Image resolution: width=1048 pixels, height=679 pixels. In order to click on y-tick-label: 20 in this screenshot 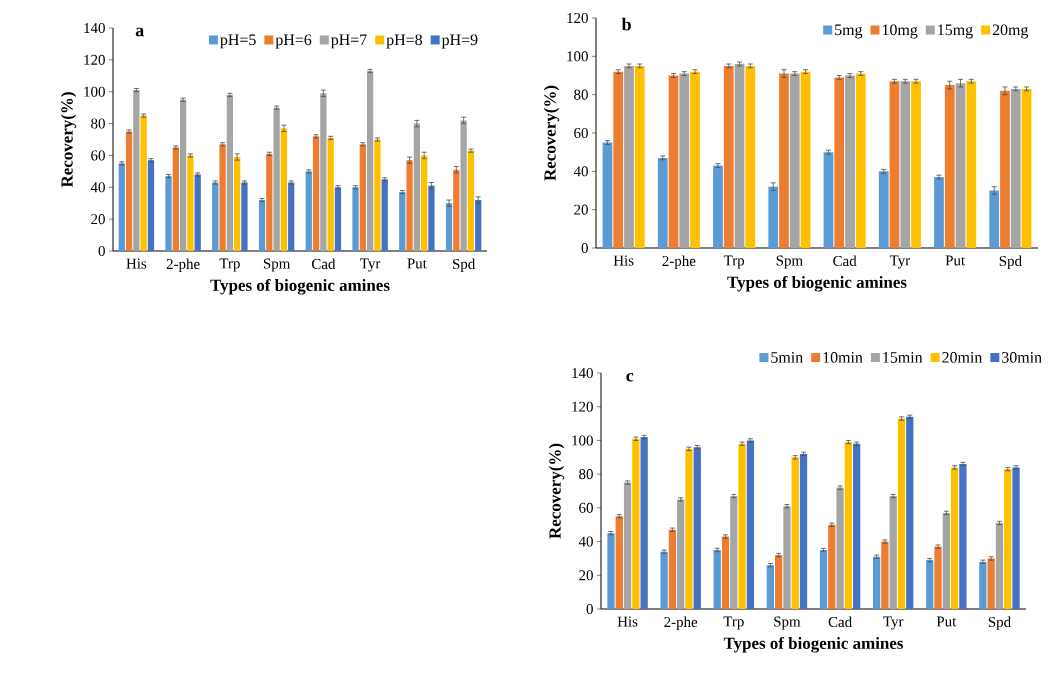, I will do `click(98, 219)`.